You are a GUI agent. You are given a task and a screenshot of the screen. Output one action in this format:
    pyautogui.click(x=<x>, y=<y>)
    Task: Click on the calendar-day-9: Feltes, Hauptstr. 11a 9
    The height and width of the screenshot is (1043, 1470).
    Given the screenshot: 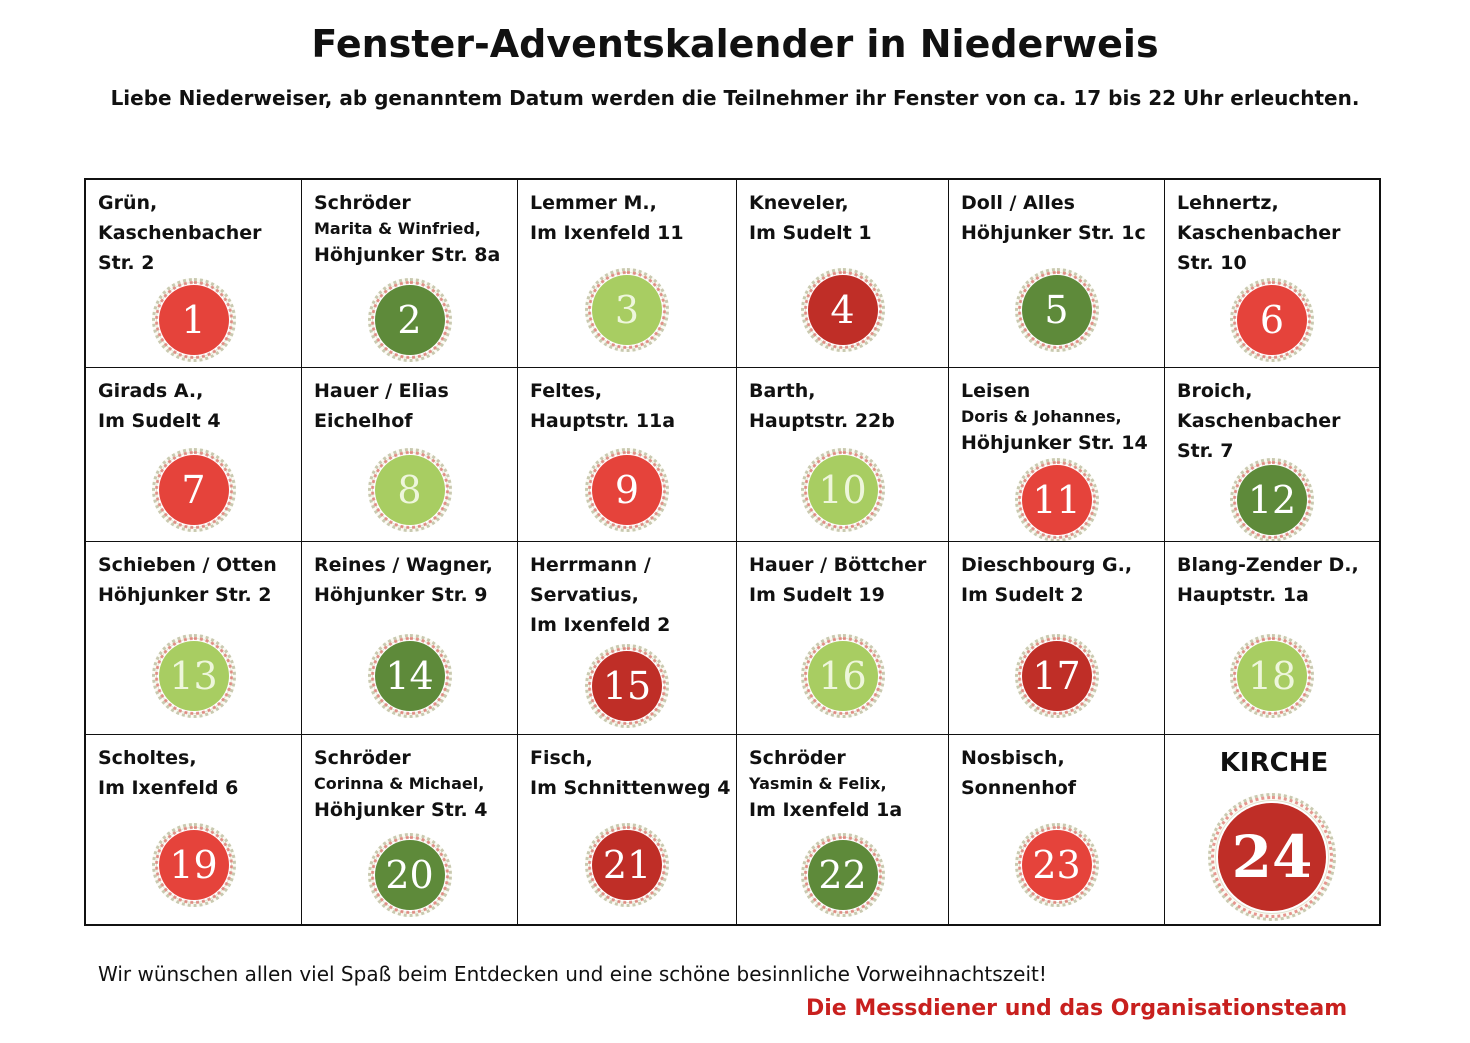 What is the action you would take?
    pyautogui.click(x=627, y=455)
    